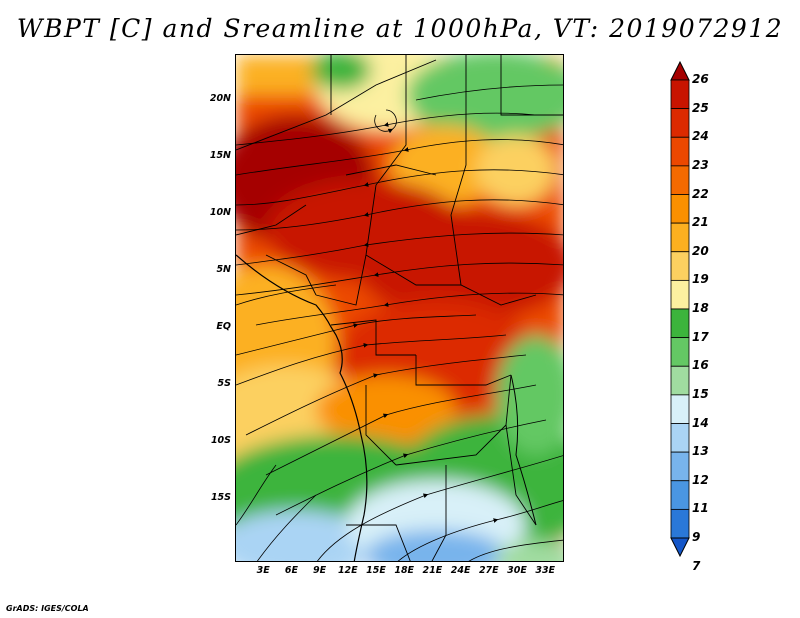 The height and width of the screenshot is (618, 800). Describe the element at coordinates (700, 222) in the screenshot. I see `colorbar-label: 21` at that location.